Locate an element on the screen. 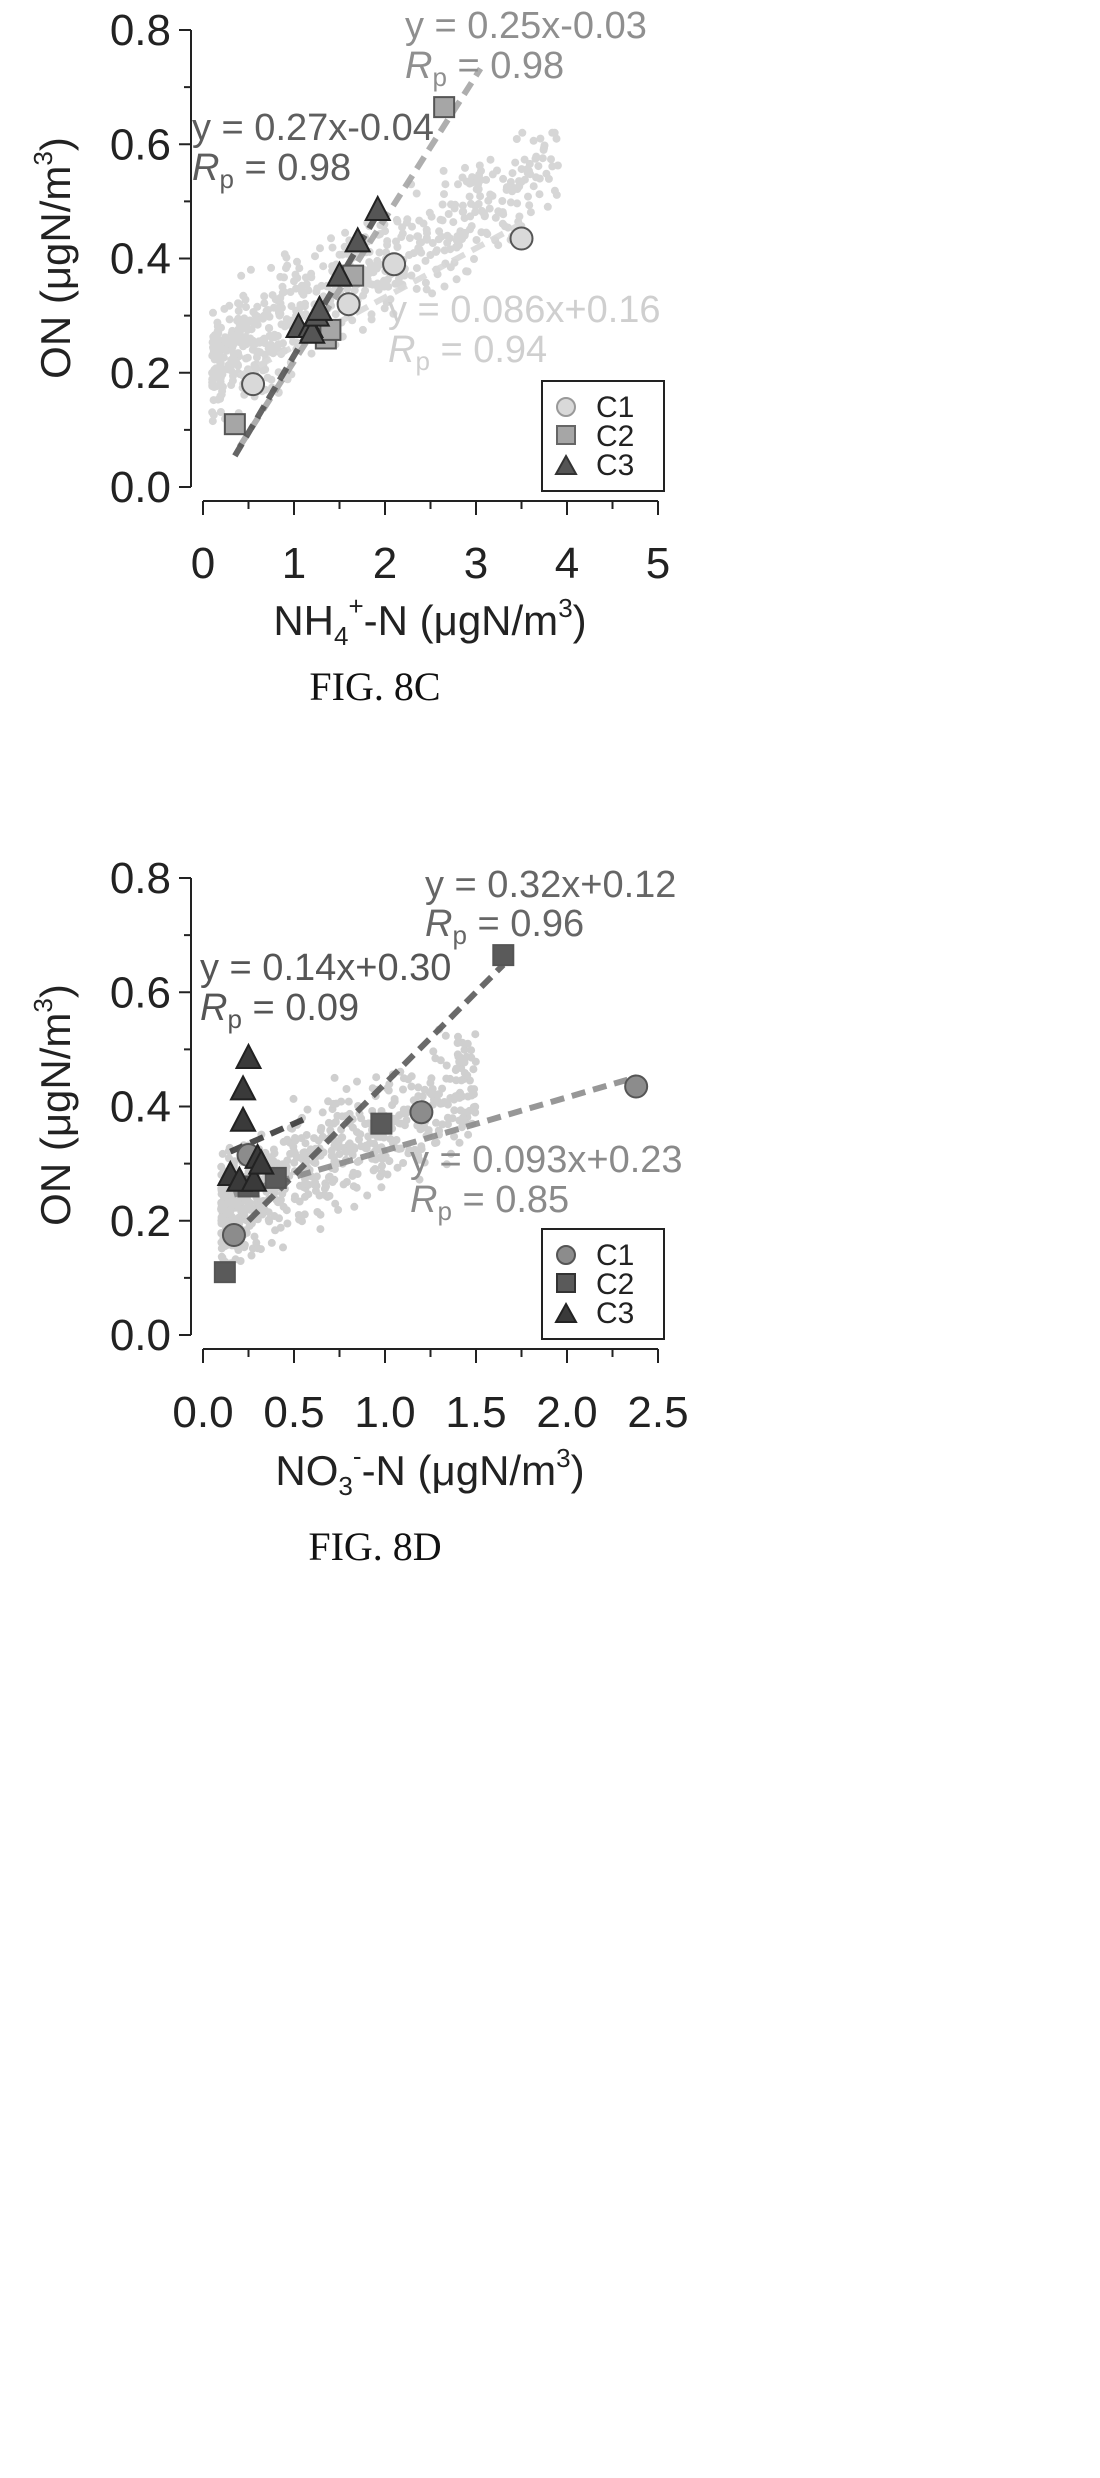 Image resolution: width=1100 pixels, height=2478 pixels. fit-line-c2 is located at coordinates (376, 1092).